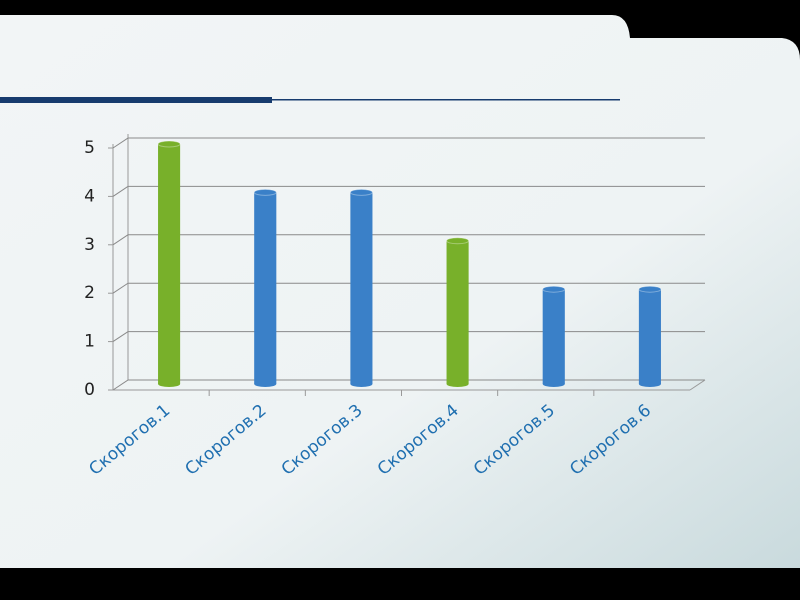  What do you see at coordinates (89, 293) in the screenshot?
I see `y-tick-label: 2` at bounding box center [89, 293].